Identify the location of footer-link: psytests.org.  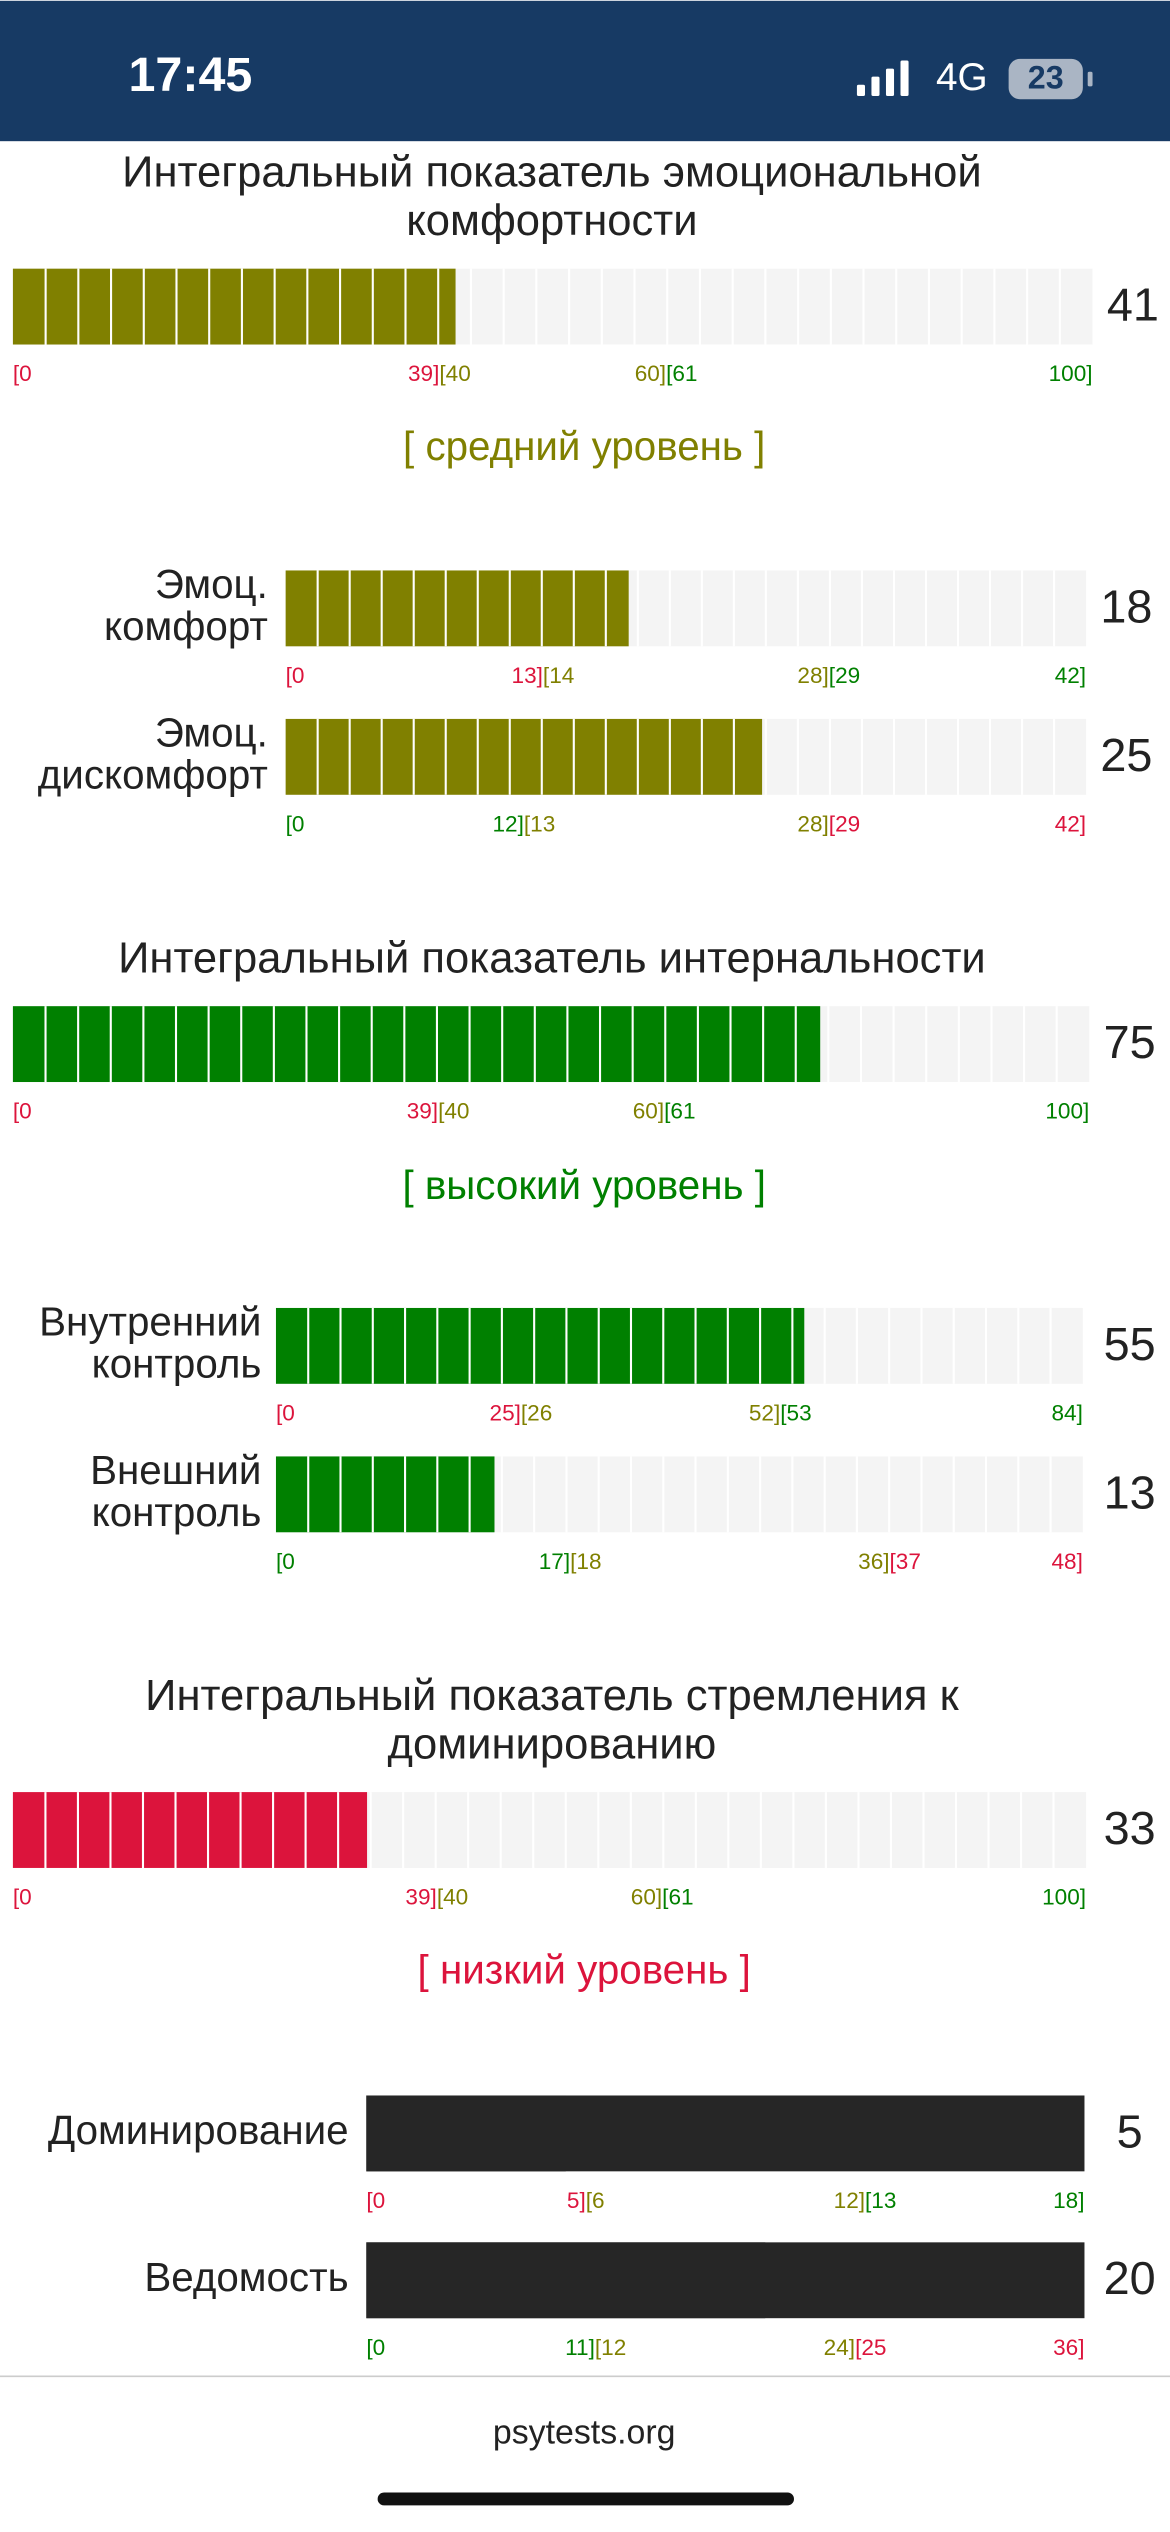
(584, 2432).